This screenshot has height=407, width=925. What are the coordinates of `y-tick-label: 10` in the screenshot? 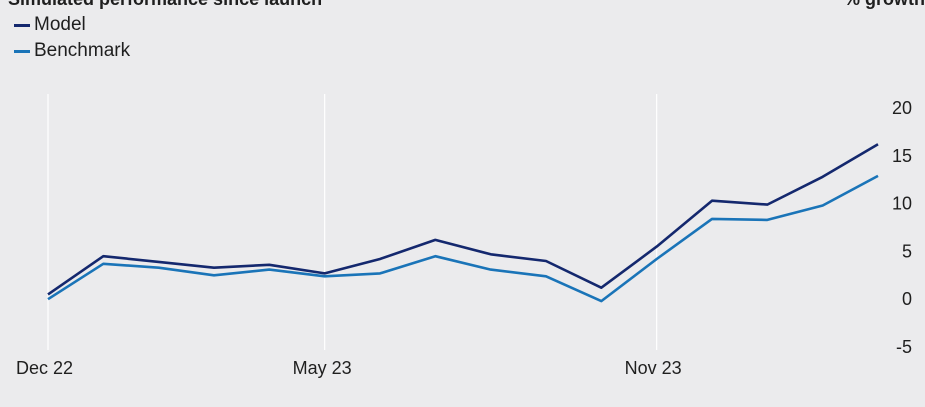 It's located at (902, 204).